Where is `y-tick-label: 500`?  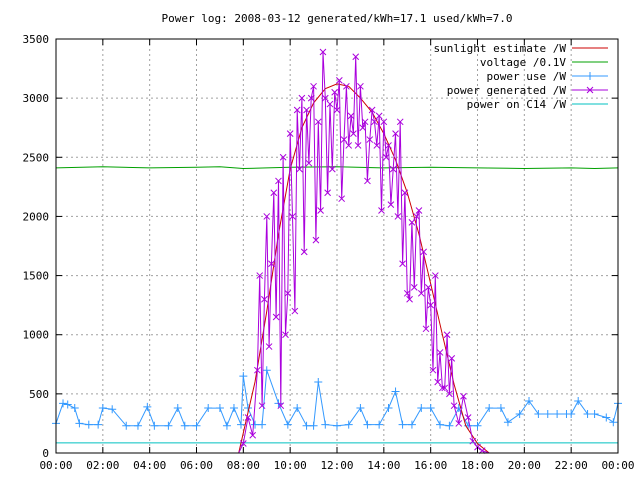
y-tick-label: 500 is located at coordinates (39, 394).